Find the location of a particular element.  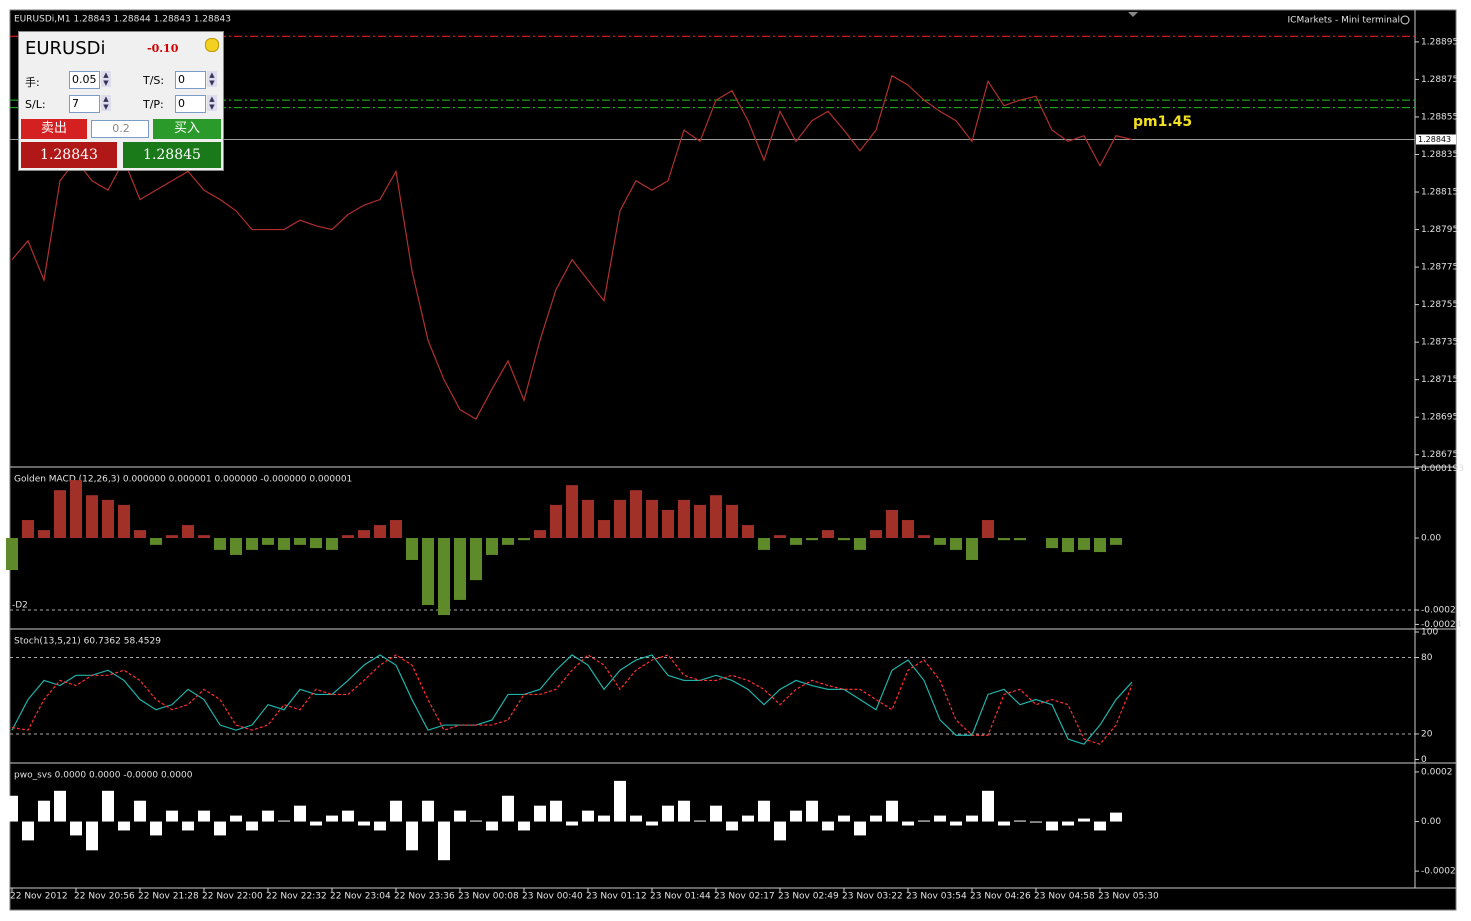

y-tick-label: -0.0002 is located at coordinates (1438, 872).